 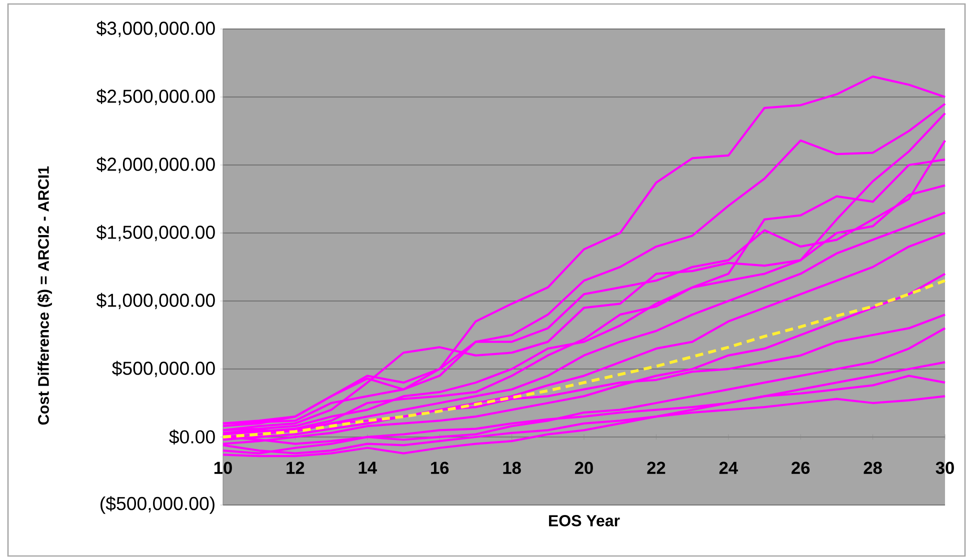 What do you see at coordinates (155, 97) in the screenshot?
I see `y-tick-label: $2,500,000.00` at bounding box center [155, 97].